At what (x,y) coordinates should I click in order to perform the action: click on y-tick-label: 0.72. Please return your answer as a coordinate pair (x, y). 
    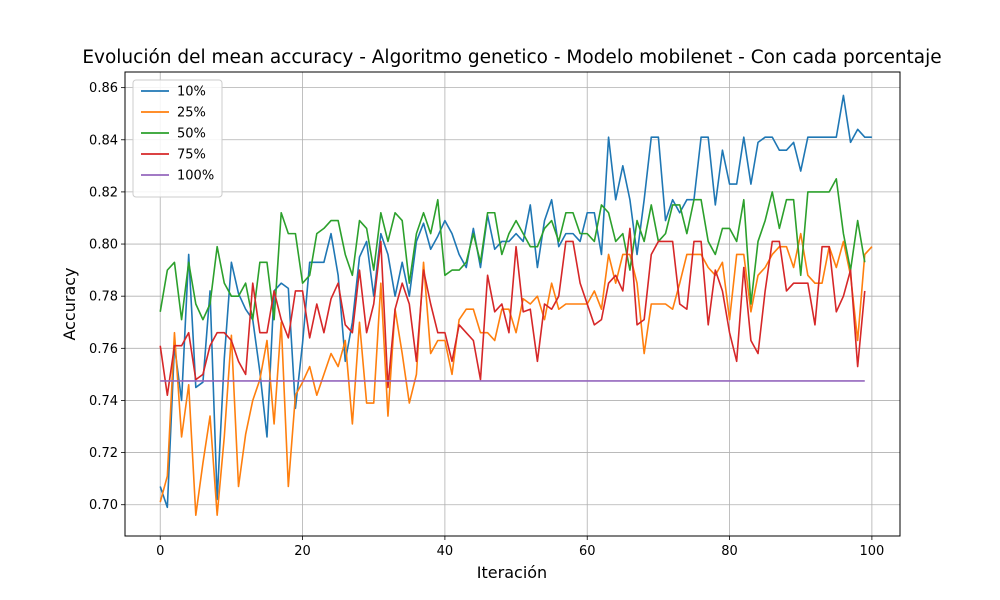
    Looking at the image, I should click on (103, 453).